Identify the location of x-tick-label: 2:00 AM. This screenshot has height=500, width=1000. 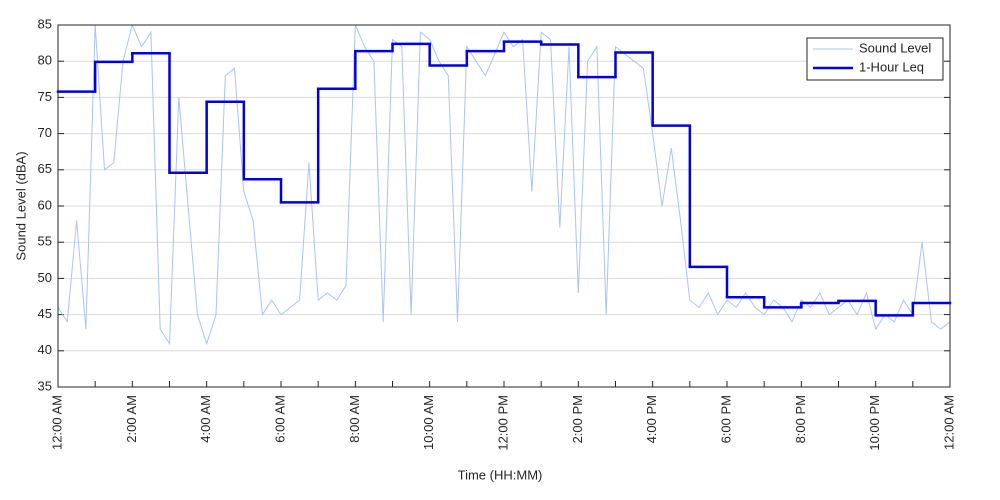
(131, 419).